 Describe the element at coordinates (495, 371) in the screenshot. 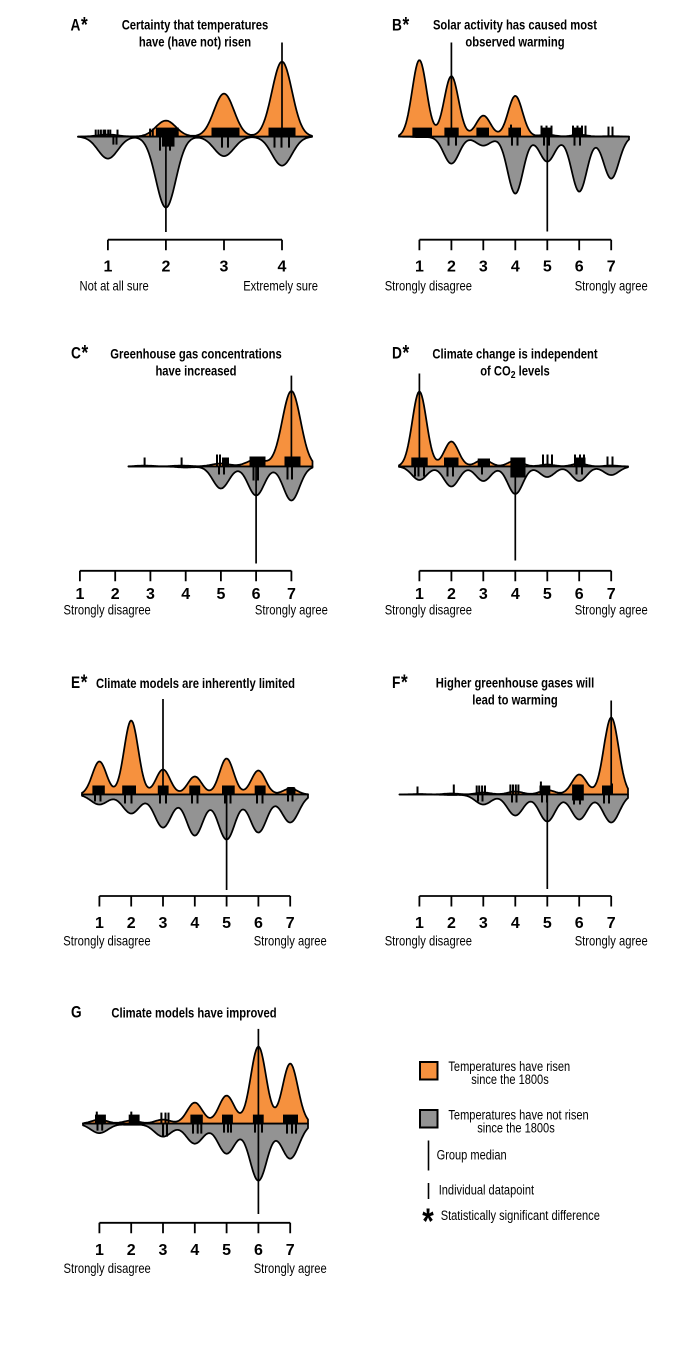

I see `svg-text: of CO` at that location.